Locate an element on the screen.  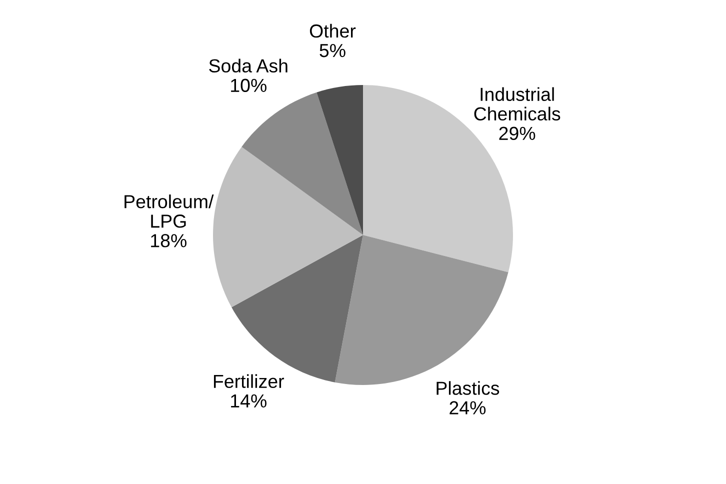
data-label: 10% is located at coordinates (248, 85).